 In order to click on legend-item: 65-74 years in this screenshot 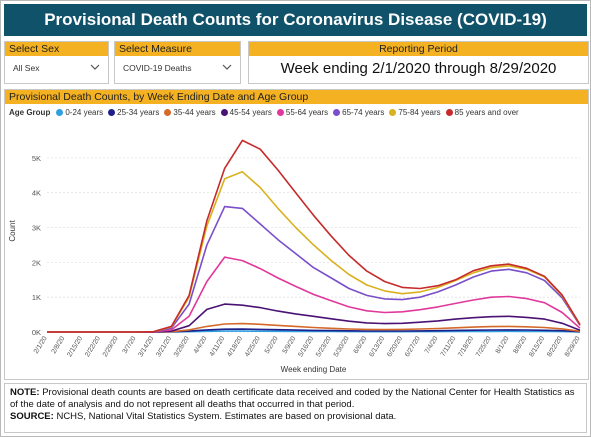, I will do `click(358, 112)`.